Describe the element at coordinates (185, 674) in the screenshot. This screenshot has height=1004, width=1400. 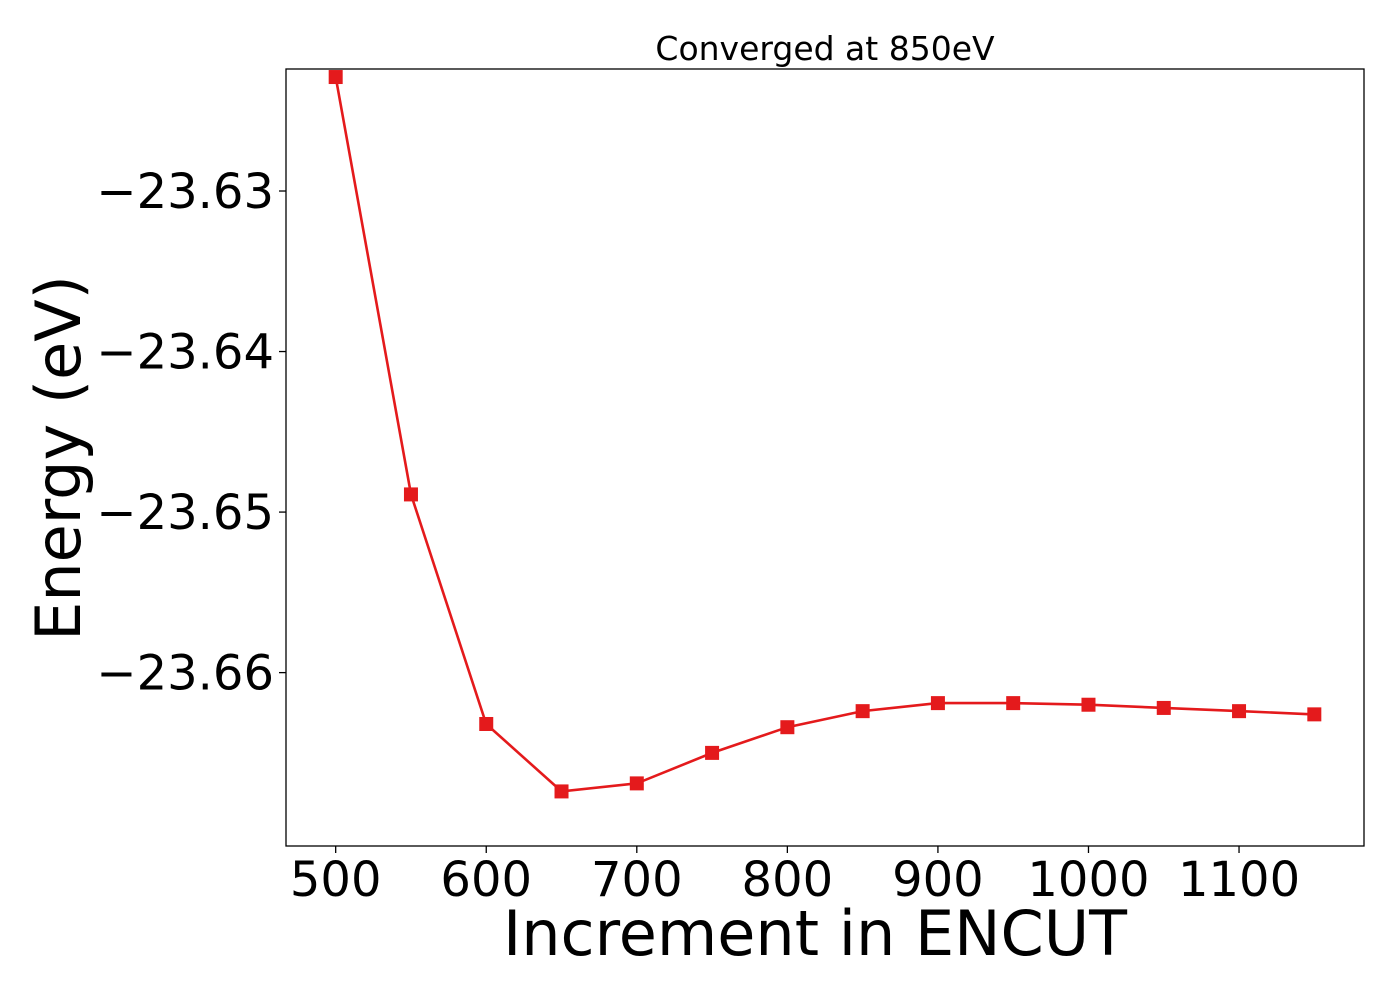
I see `y-tick-label: −23.66` at that location.